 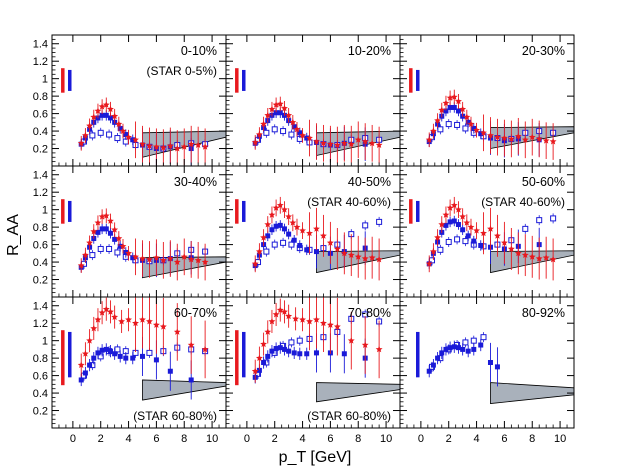 What do you see at coordinates (199, 51) in the screenshot?
I see `centrality-label: 0-10%` at bounding box center [199, 51].